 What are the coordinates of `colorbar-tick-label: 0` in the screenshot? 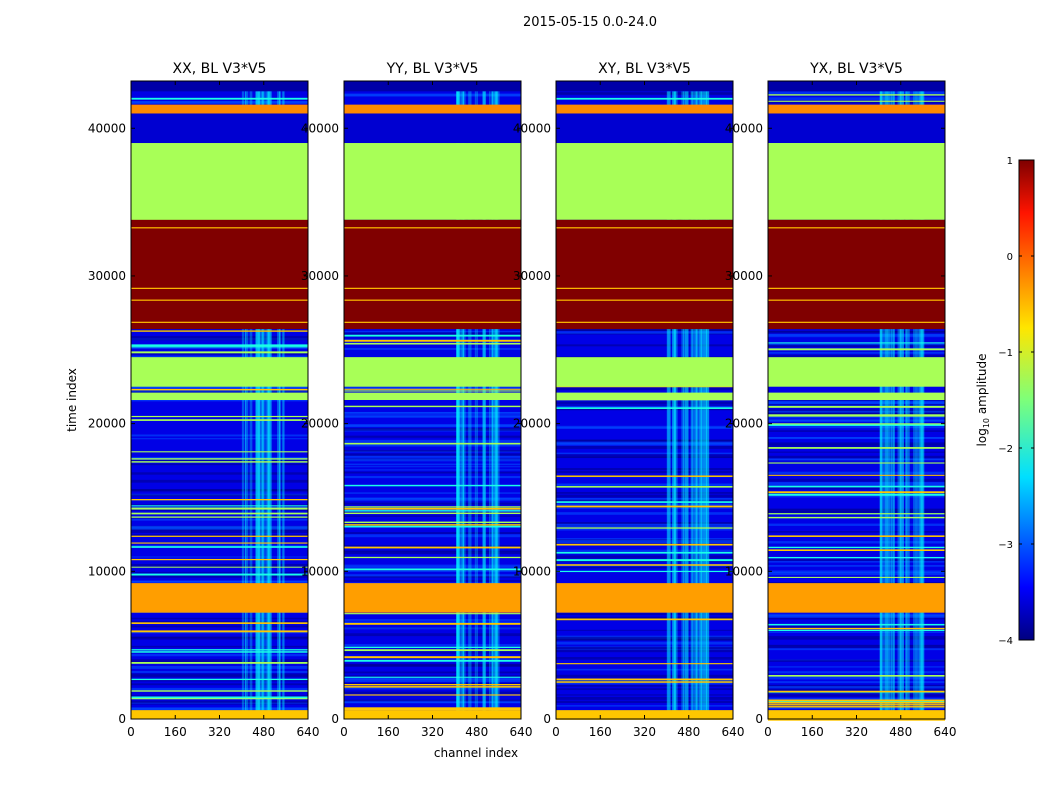 It's located at (1010, 257).